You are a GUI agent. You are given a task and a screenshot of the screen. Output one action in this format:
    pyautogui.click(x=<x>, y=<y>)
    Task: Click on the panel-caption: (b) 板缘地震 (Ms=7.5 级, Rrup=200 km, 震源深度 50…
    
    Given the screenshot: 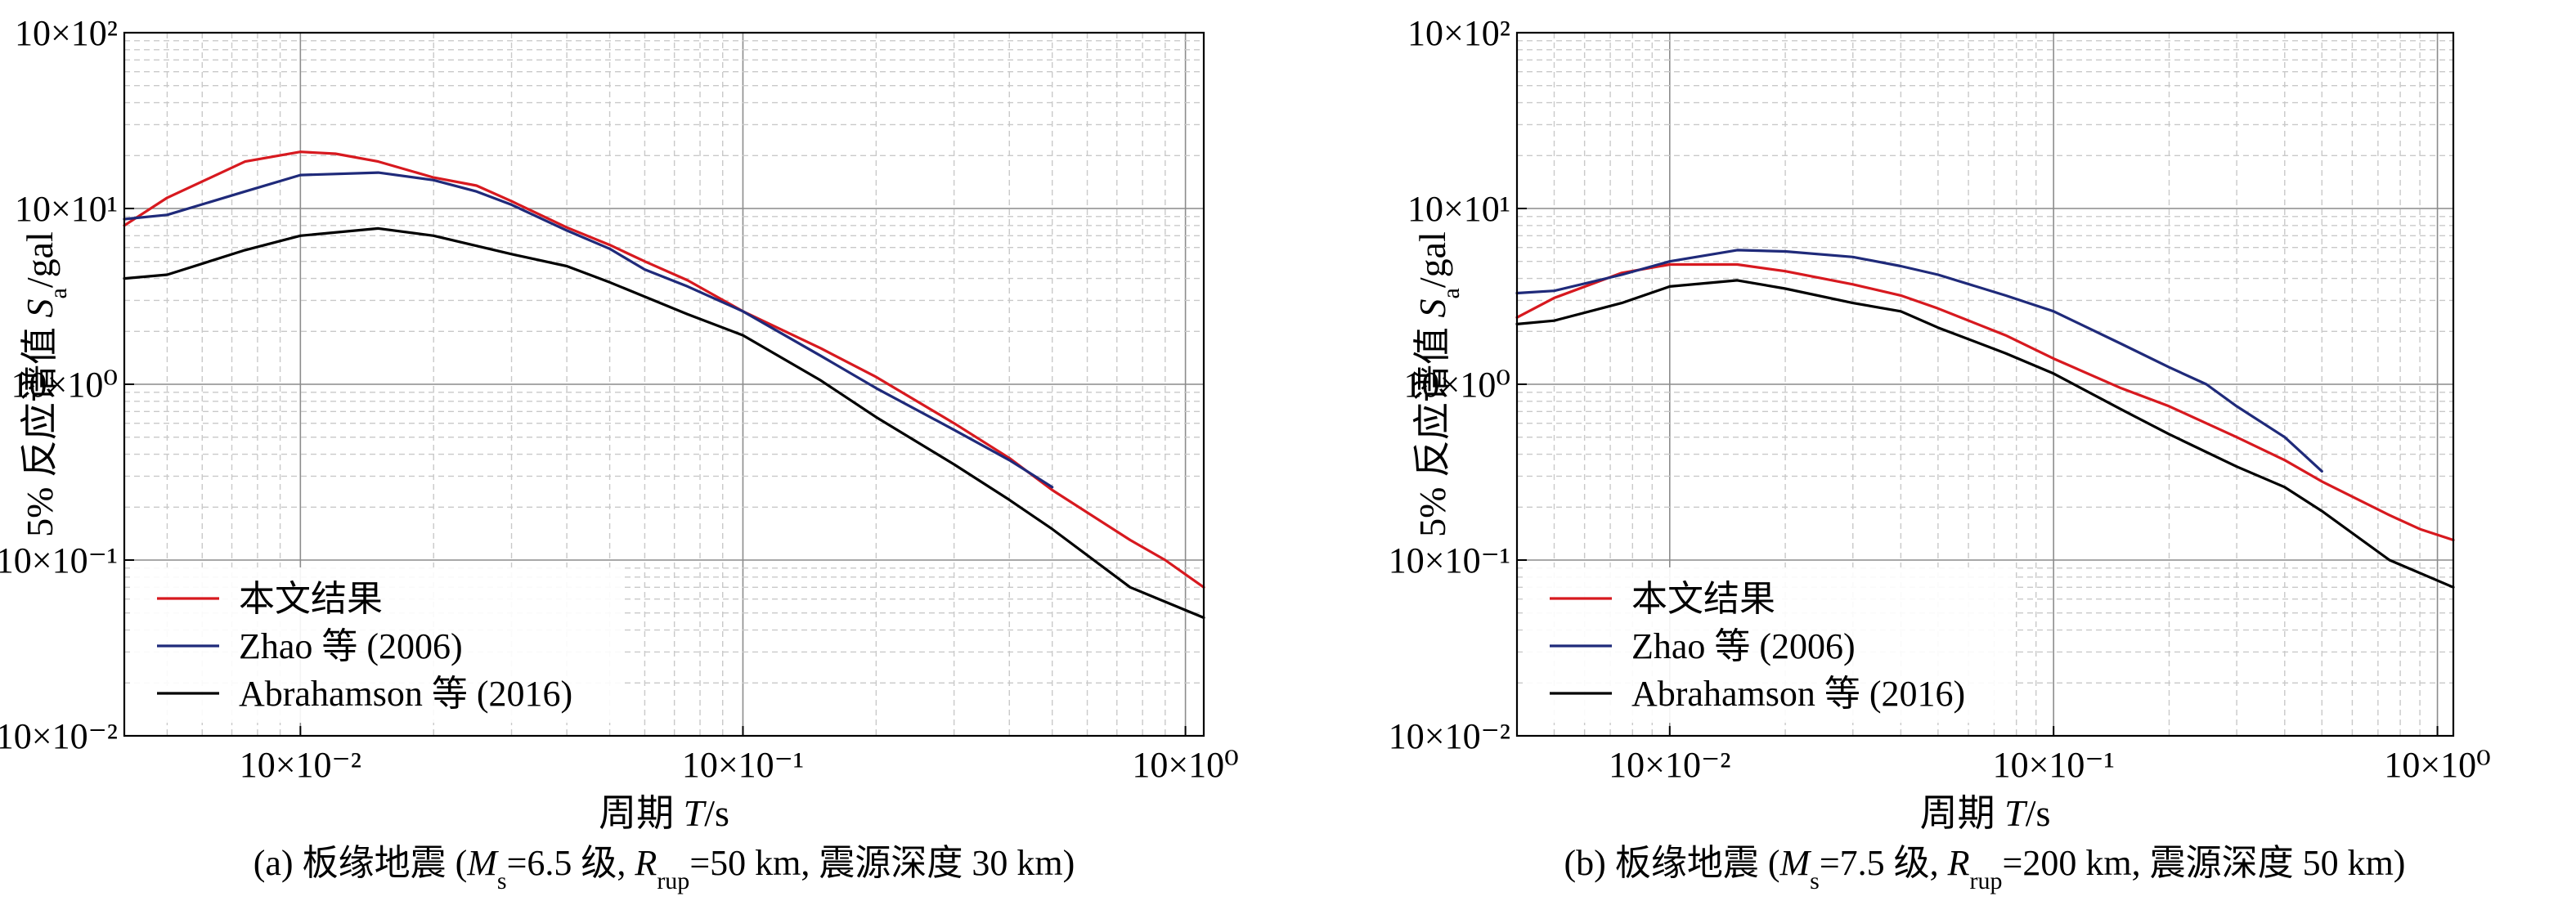 What is the action you would take?
    pyautogui.click(x=1985, y=868)
    